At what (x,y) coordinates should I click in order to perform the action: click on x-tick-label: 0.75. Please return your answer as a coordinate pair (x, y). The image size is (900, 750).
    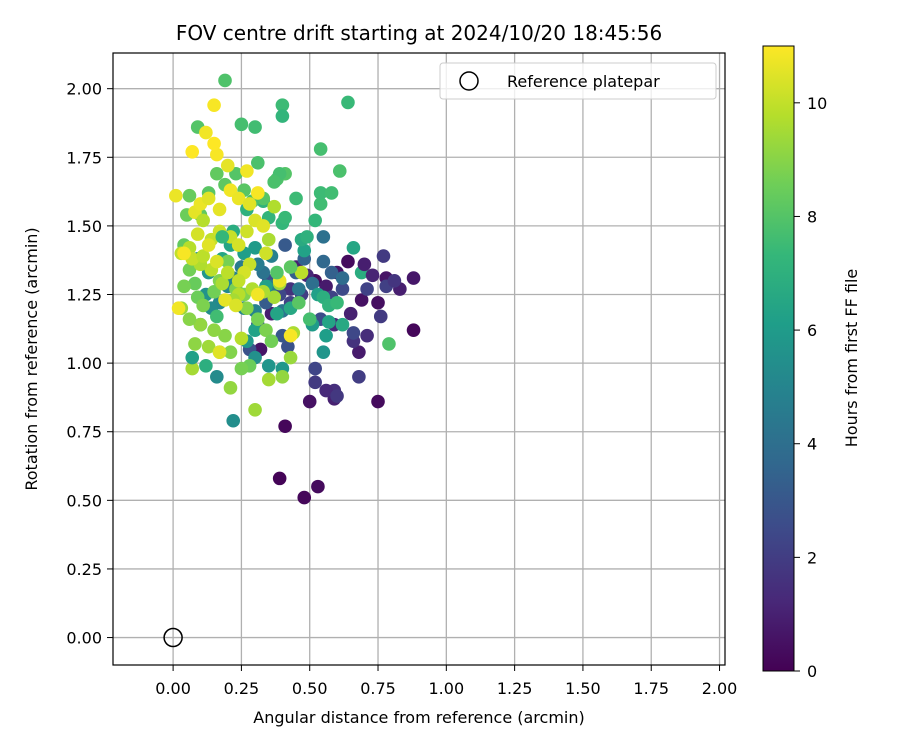
    Looking at the image, I should click on (378, 688).